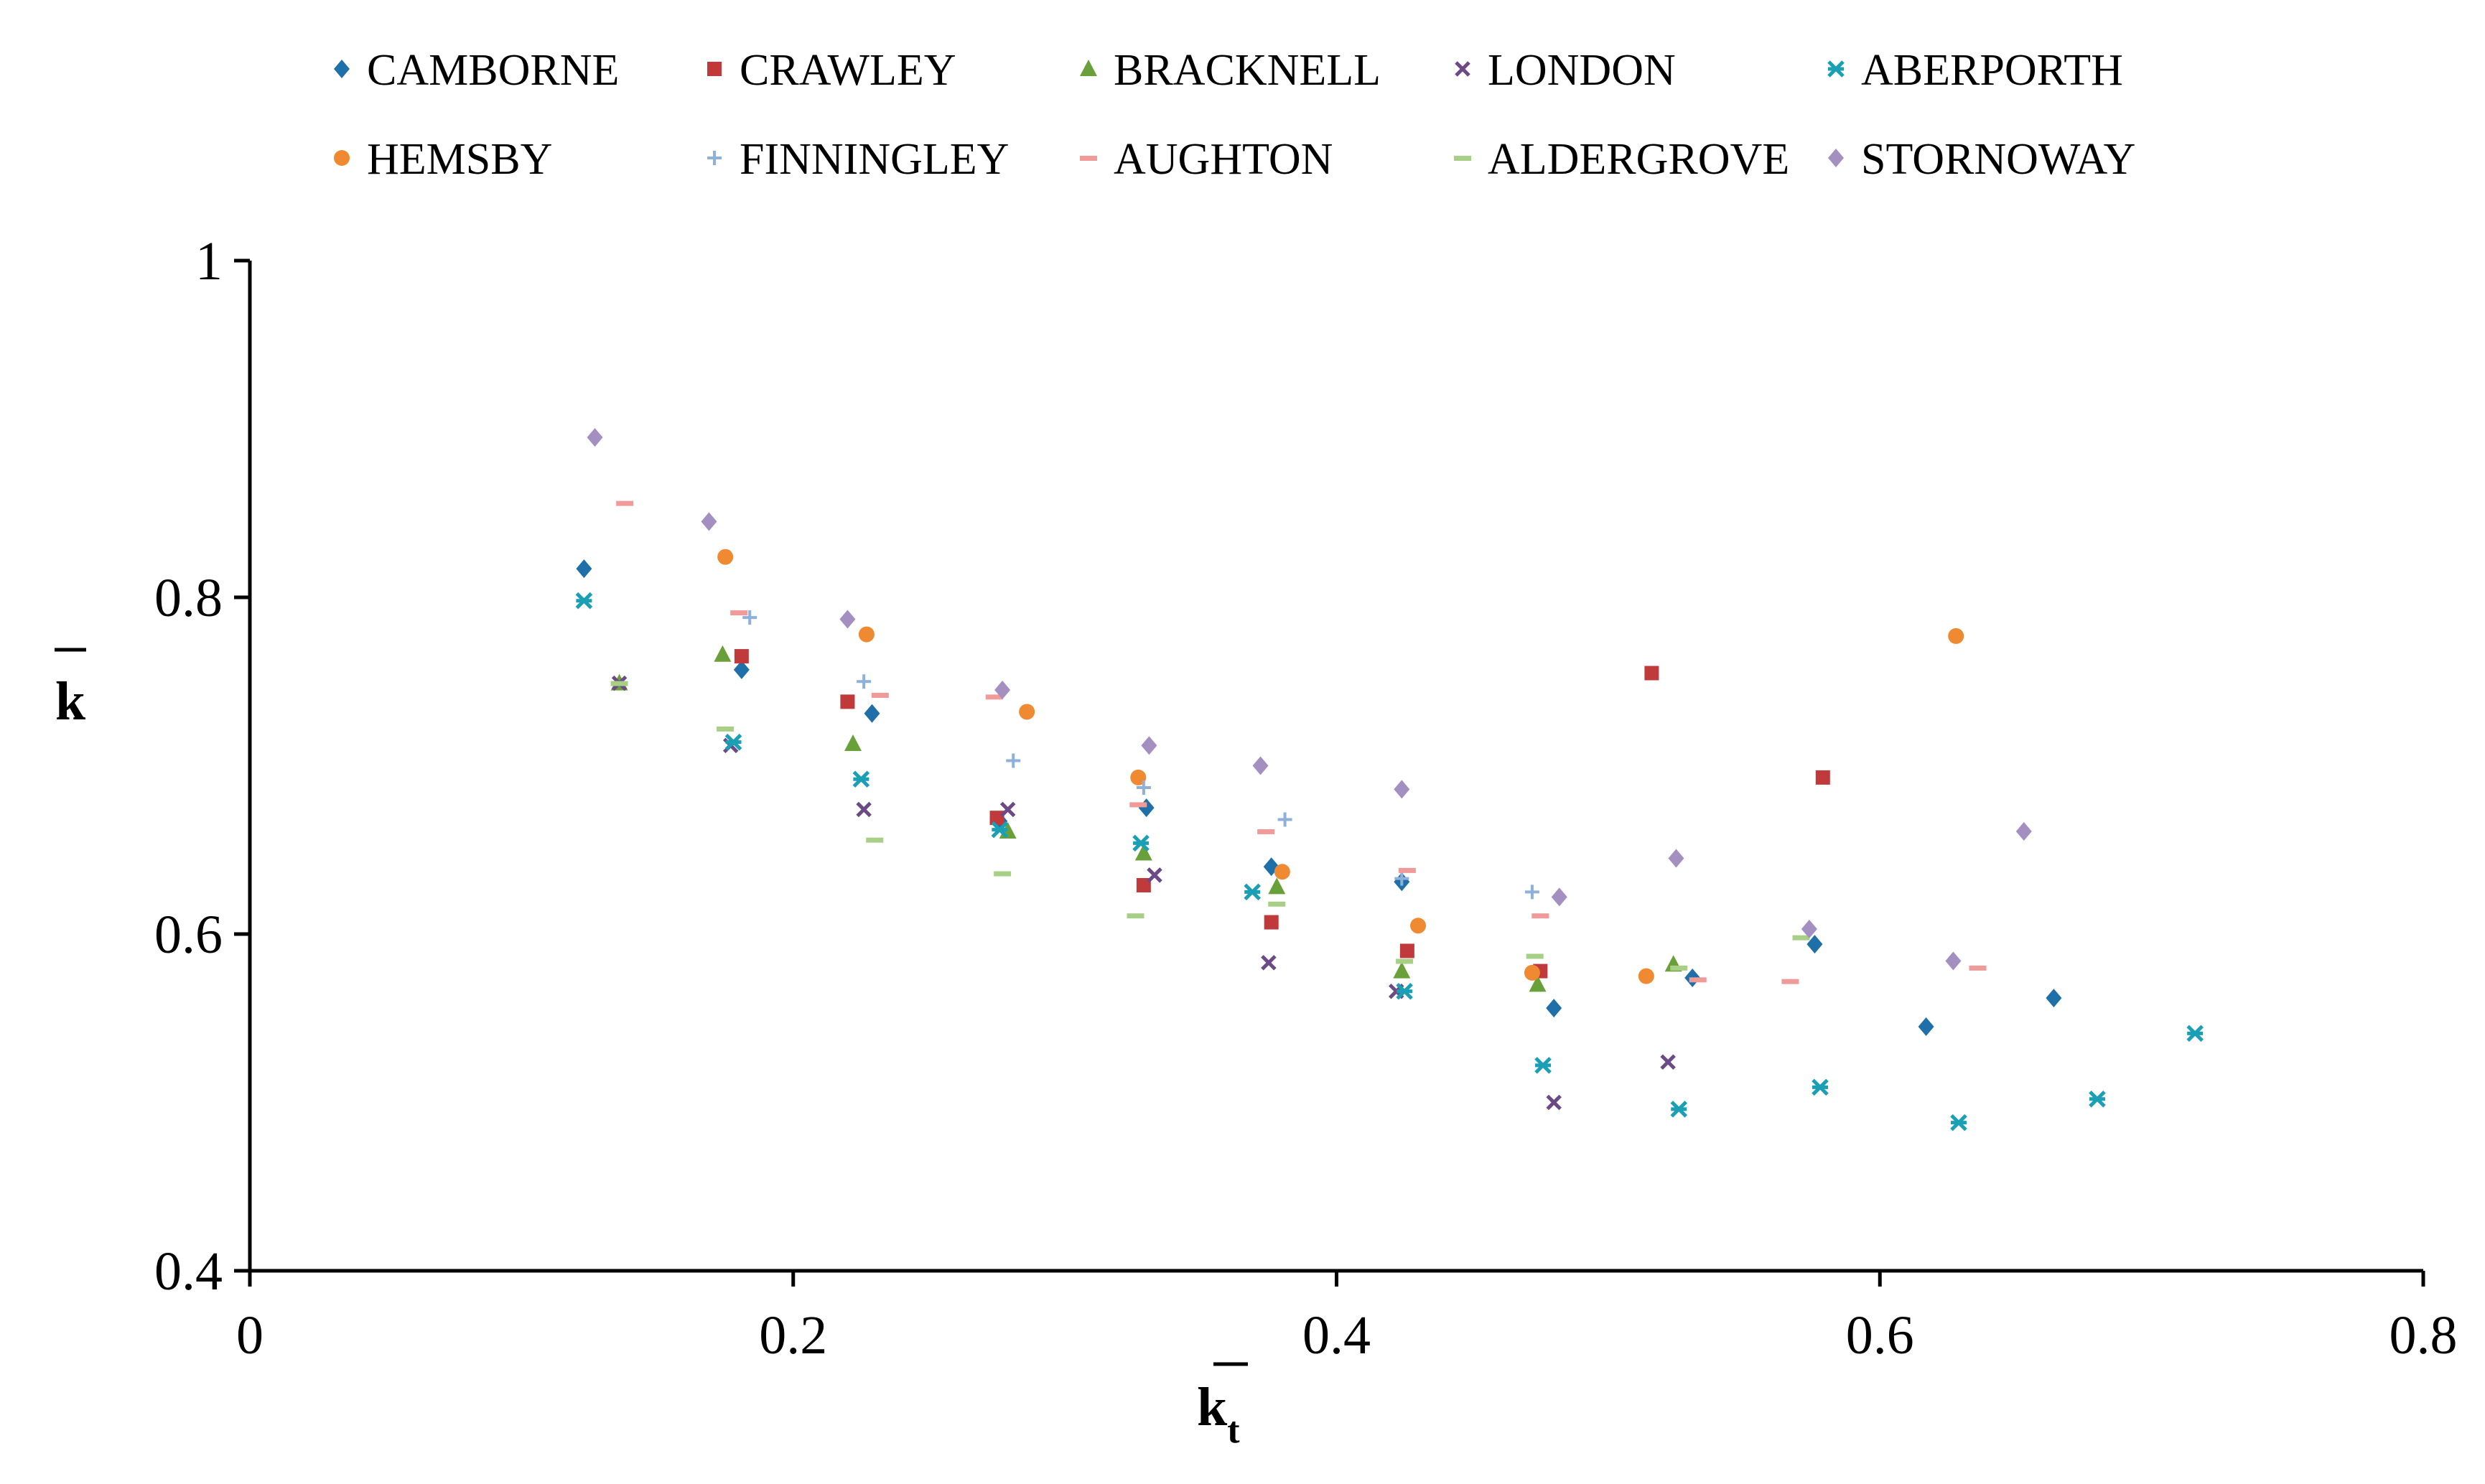 The height and width of the screenshot is (1484, 2485). I want to click on legend-label: HEMSBY, so click(459, 159).